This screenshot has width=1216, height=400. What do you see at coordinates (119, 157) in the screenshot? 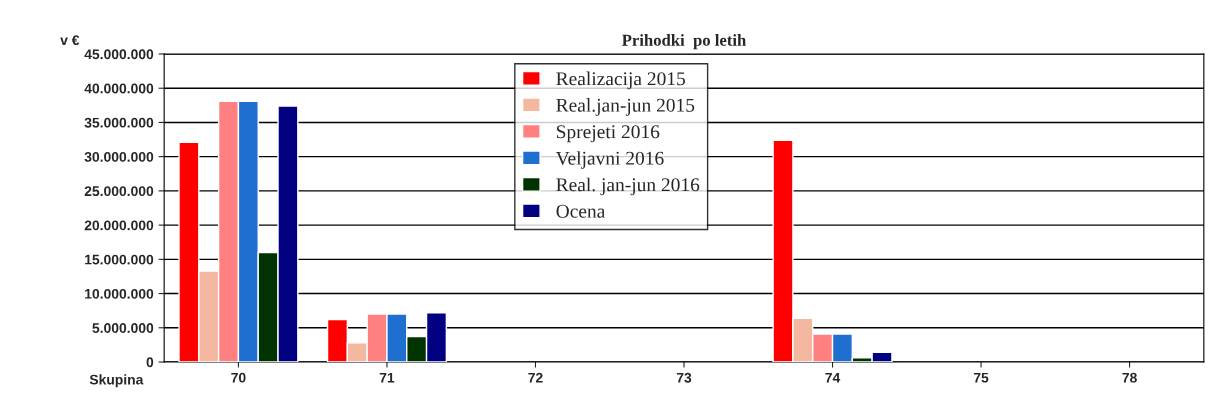
I see `y-tick-label: 30.000.000` at bounding box center [119, 157].